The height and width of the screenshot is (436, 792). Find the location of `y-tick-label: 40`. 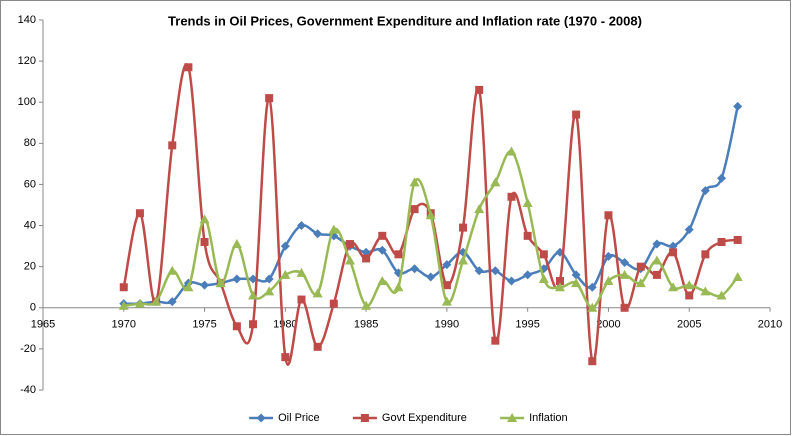

y-tick-label: 40 is located at coordinates (30, 225).